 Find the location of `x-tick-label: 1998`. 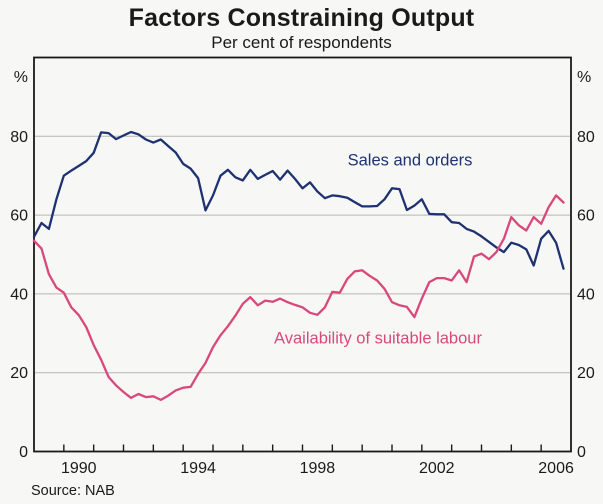

x-tick-label: 1998 is located at coordinates (318, 468).